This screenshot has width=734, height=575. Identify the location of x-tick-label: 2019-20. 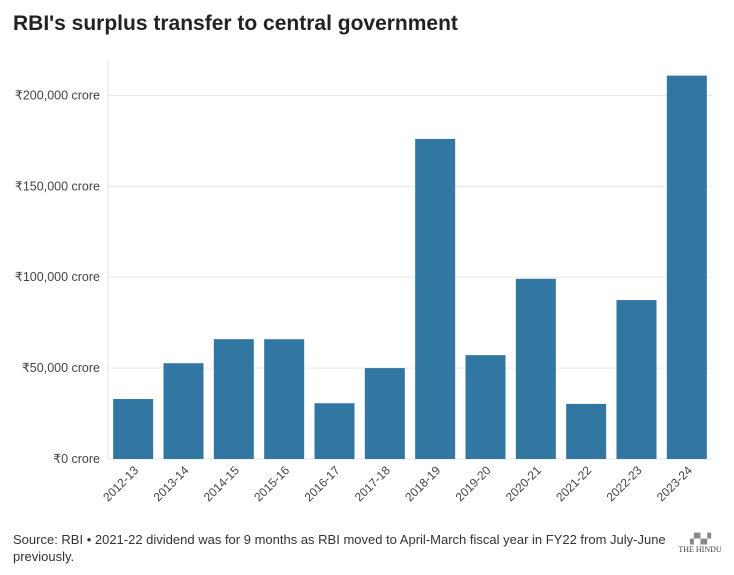
(473, 483).